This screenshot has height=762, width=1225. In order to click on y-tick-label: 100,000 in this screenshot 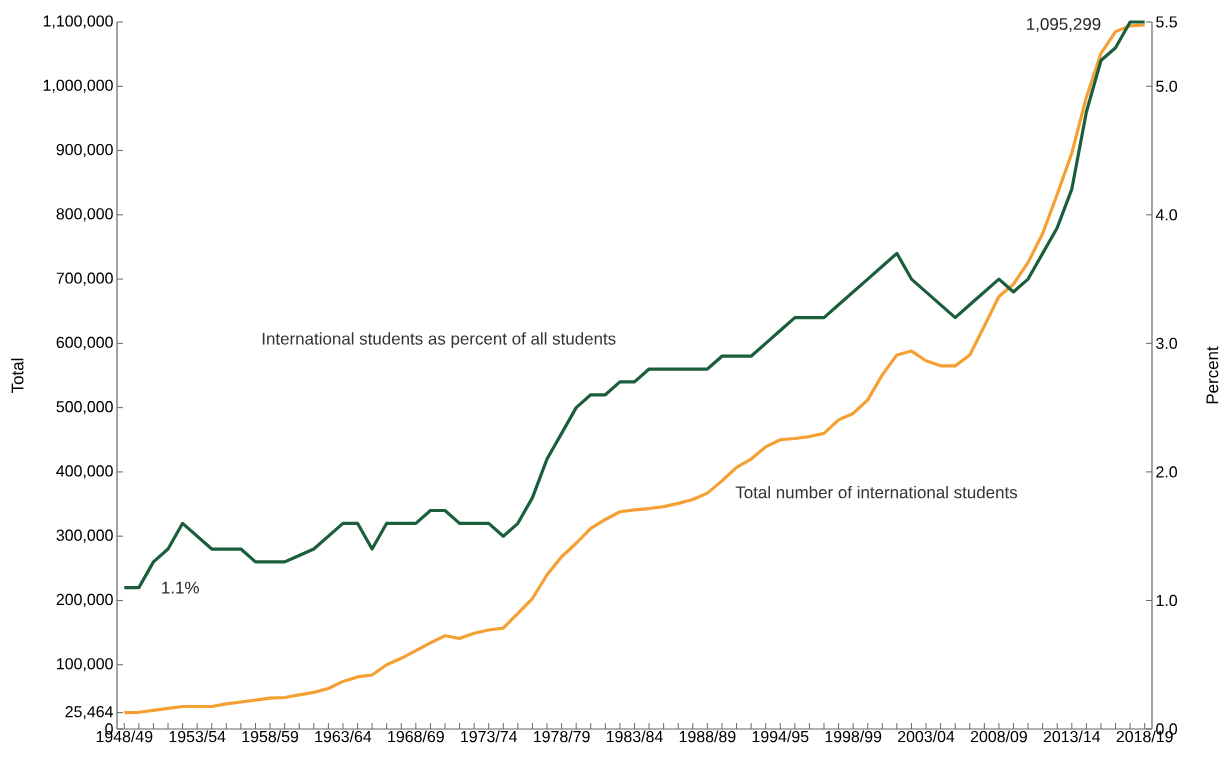, I will do `click(85, 665)`.